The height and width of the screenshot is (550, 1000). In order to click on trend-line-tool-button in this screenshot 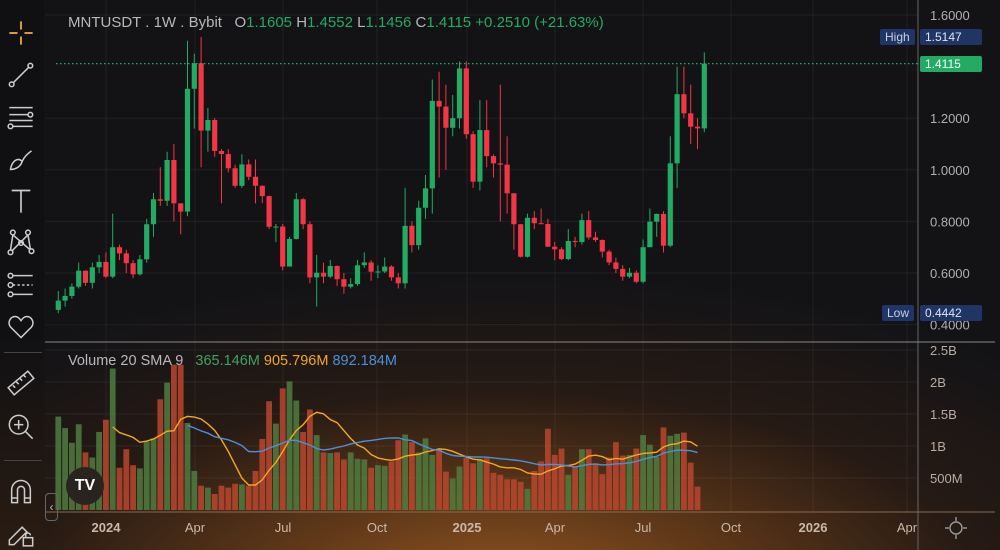, I will do `click(21, 75)`.